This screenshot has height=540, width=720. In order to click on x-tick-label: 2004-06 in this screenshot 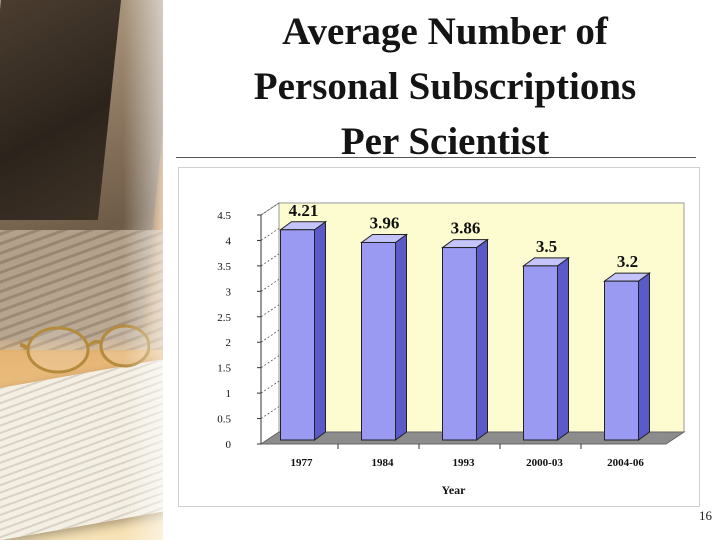, I will do `click(625, 463)`.